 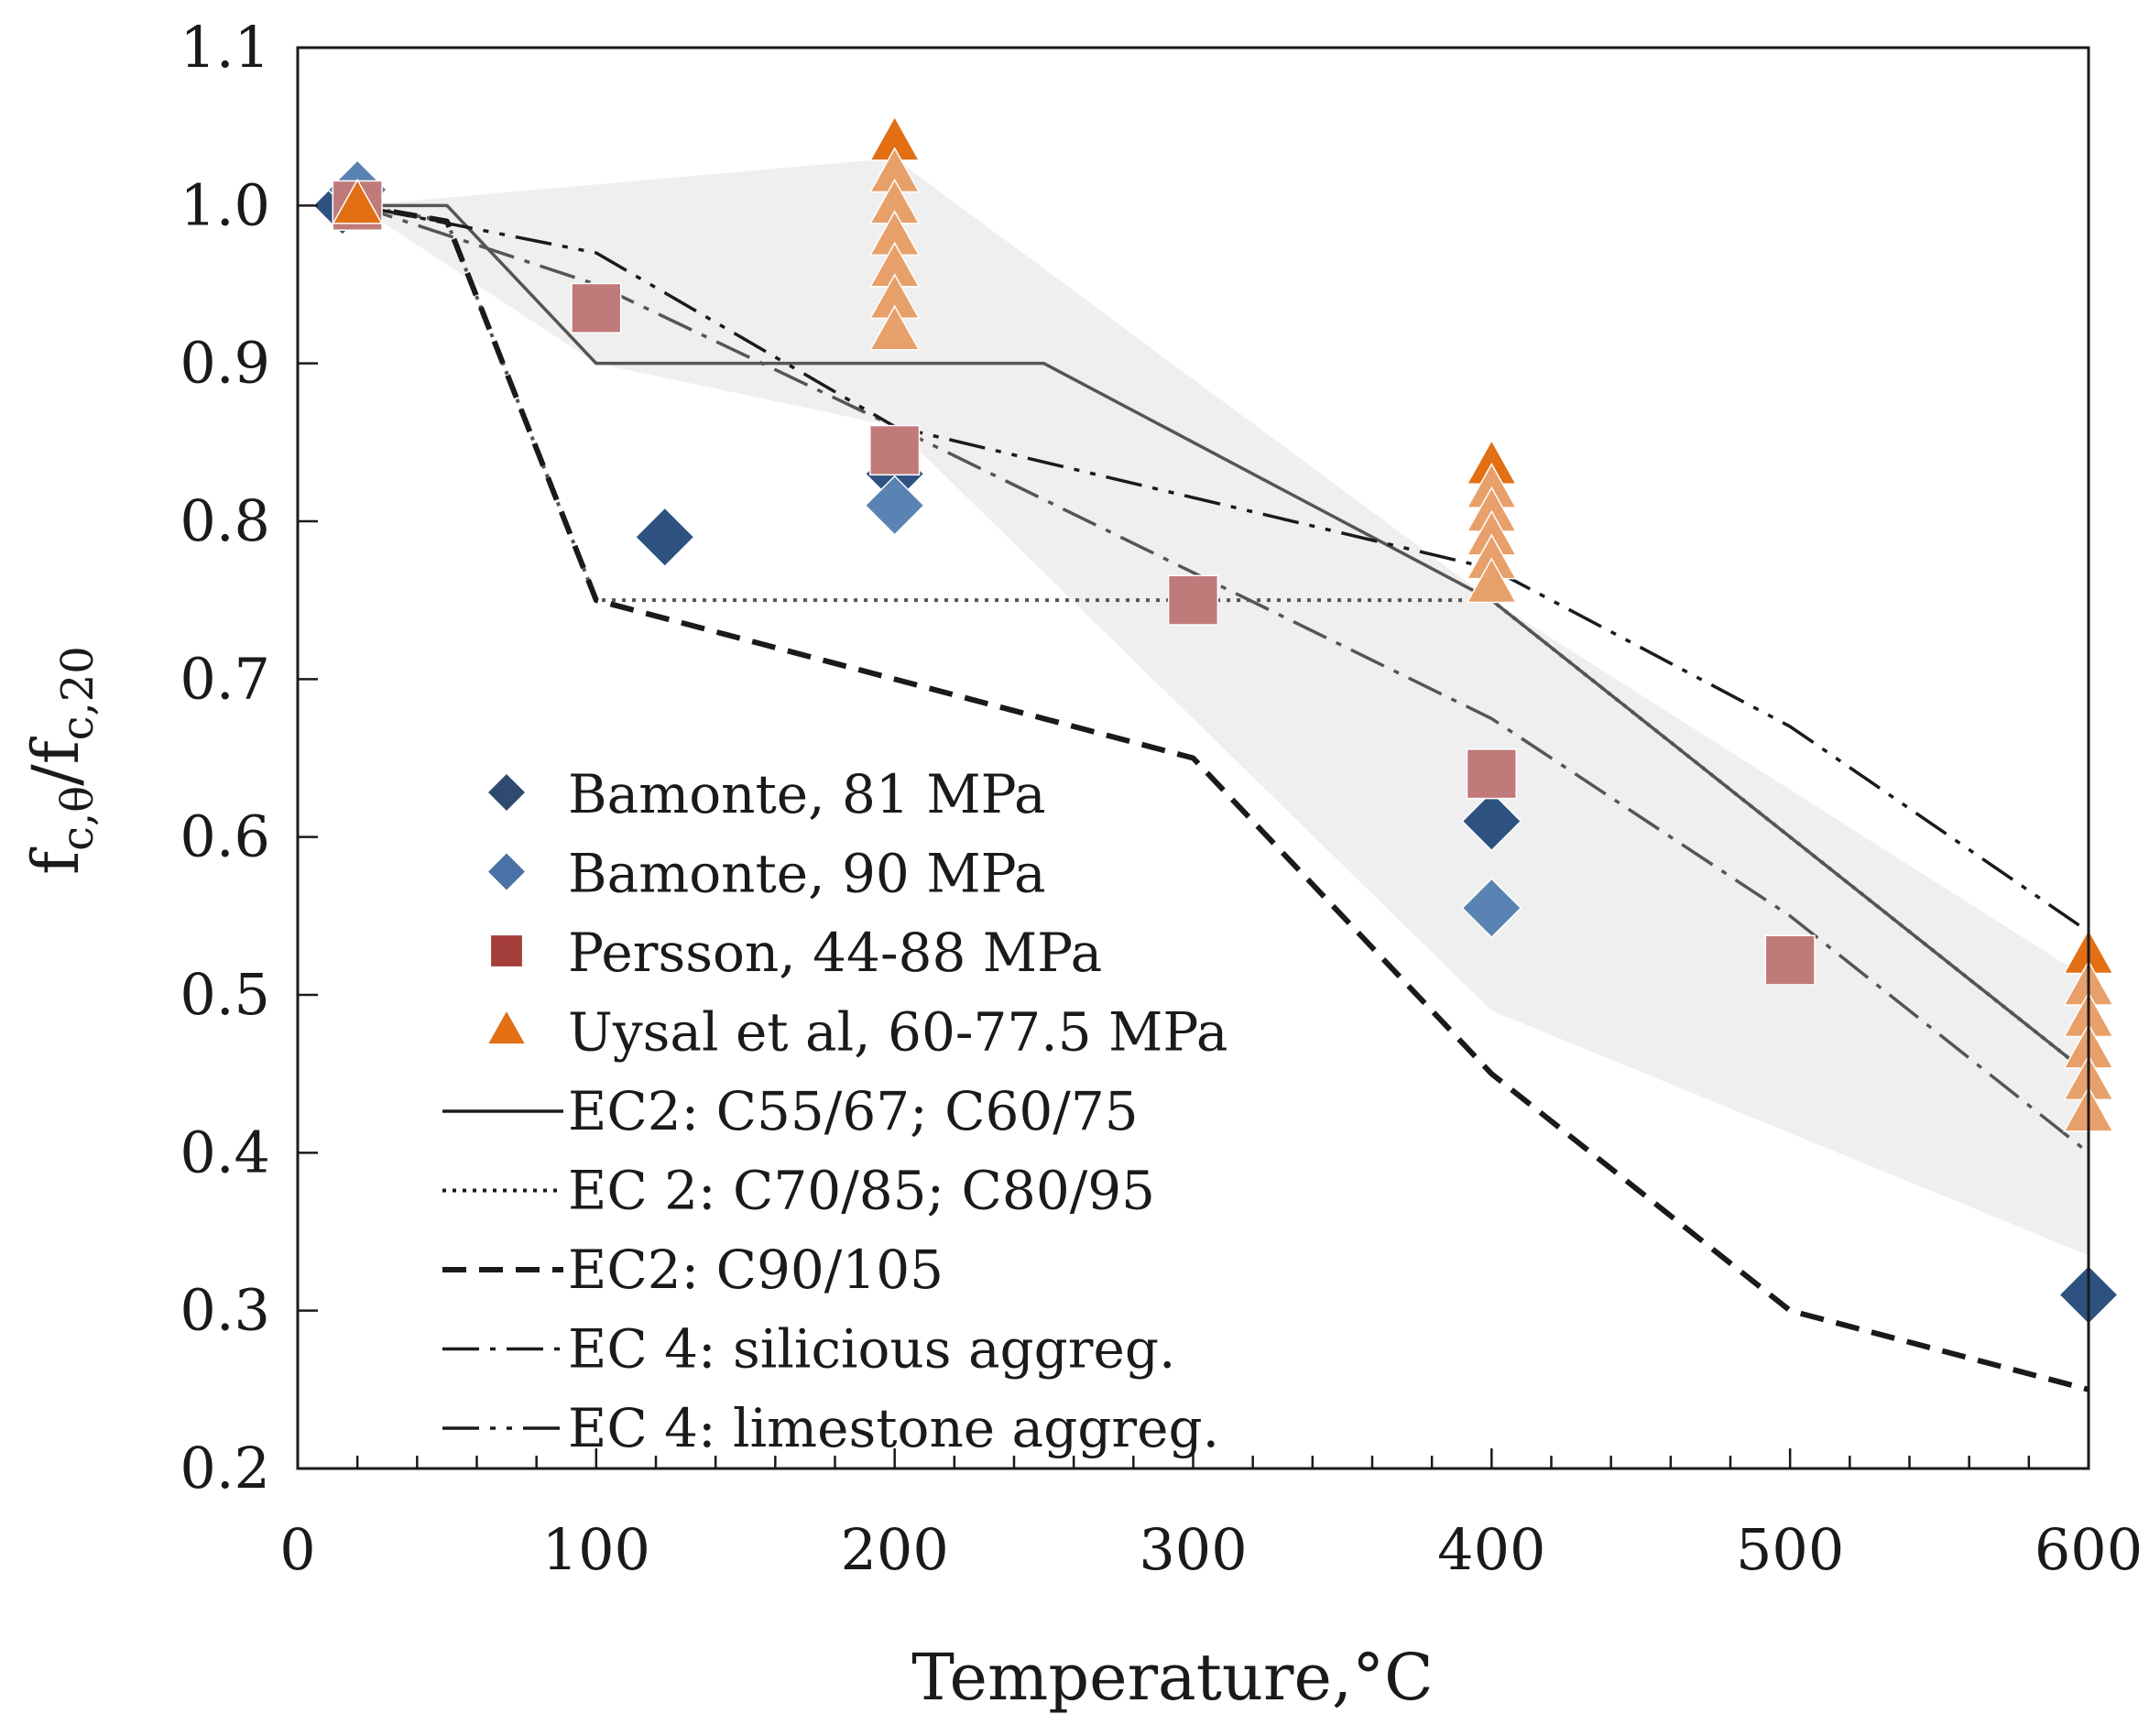 I want to click on y-axis-title: fc,θ/fc,20, so click(x=61, y=761).